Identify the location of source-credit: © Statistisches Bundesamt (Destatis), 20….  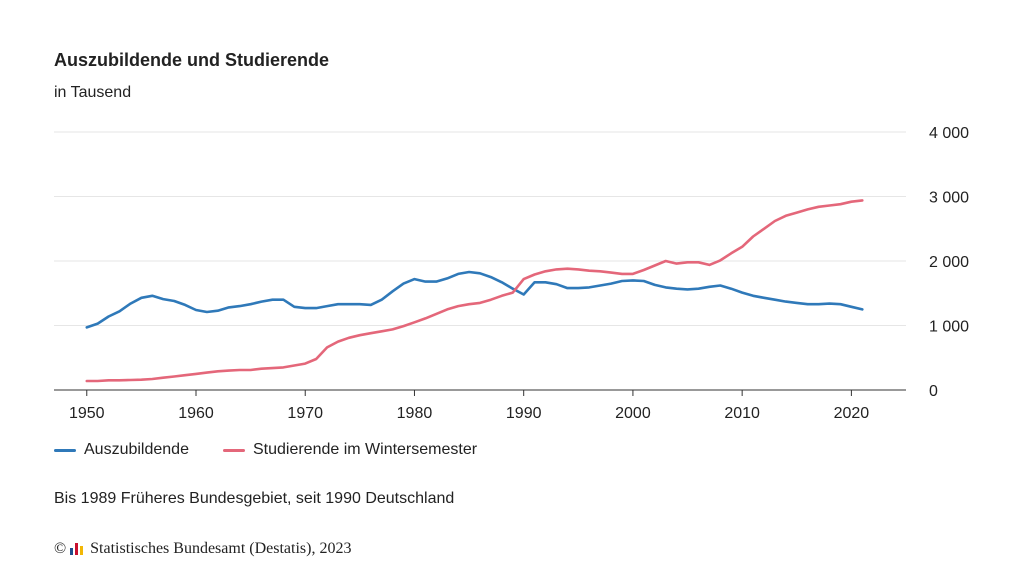
(202, 549).